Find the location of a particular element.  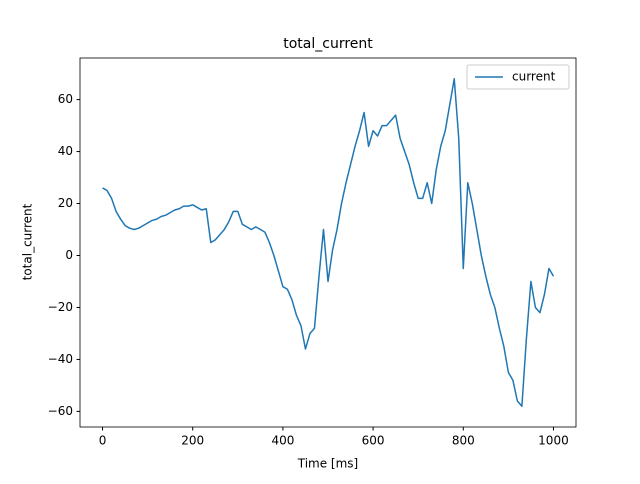

x-tick-label: 200 is located at coordinates (192, 441).